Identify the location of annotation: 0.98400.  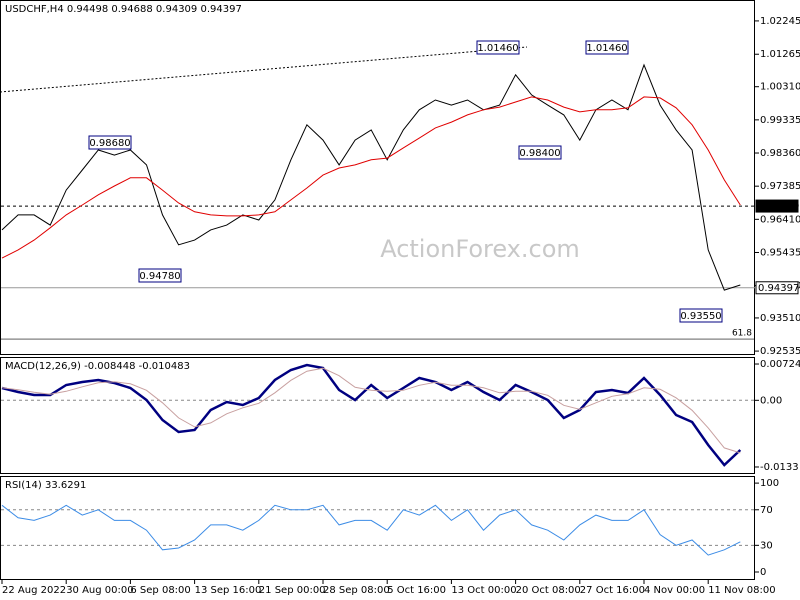
(539, 153).